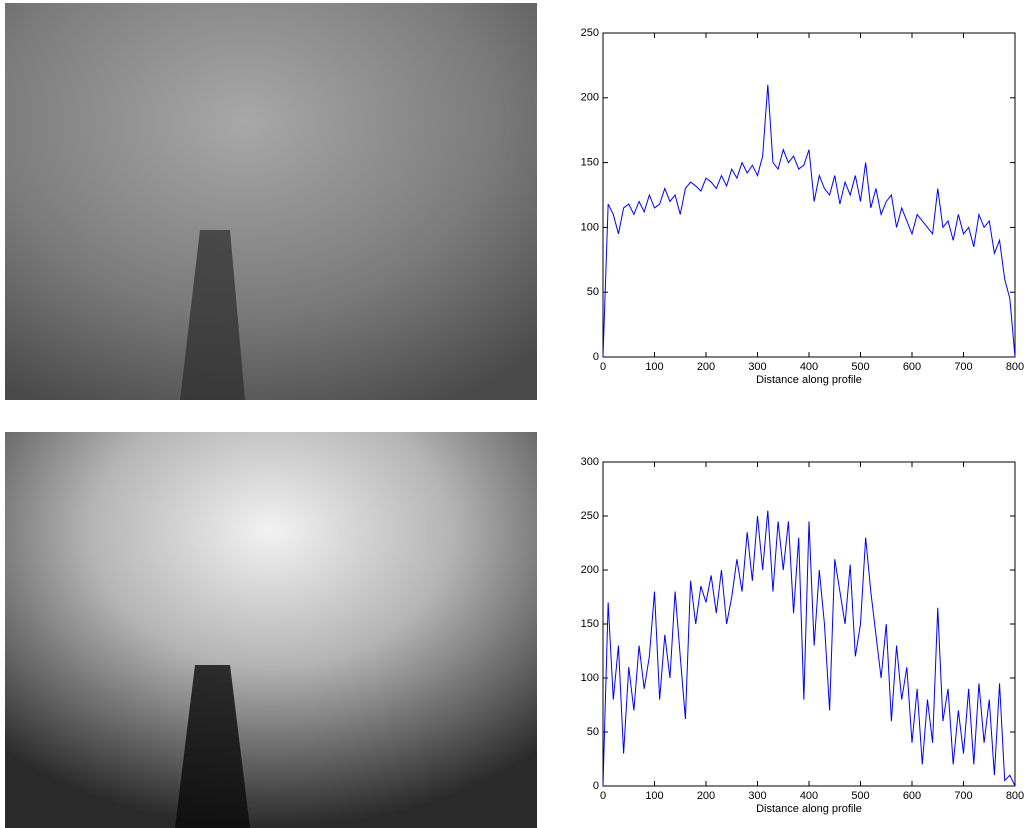 This screenshot has width=1025, height=828. What do you see at coordinates (590, 462) in the screenshot?
I see `y-tick-label: 300` at bounding box center [590, 462].